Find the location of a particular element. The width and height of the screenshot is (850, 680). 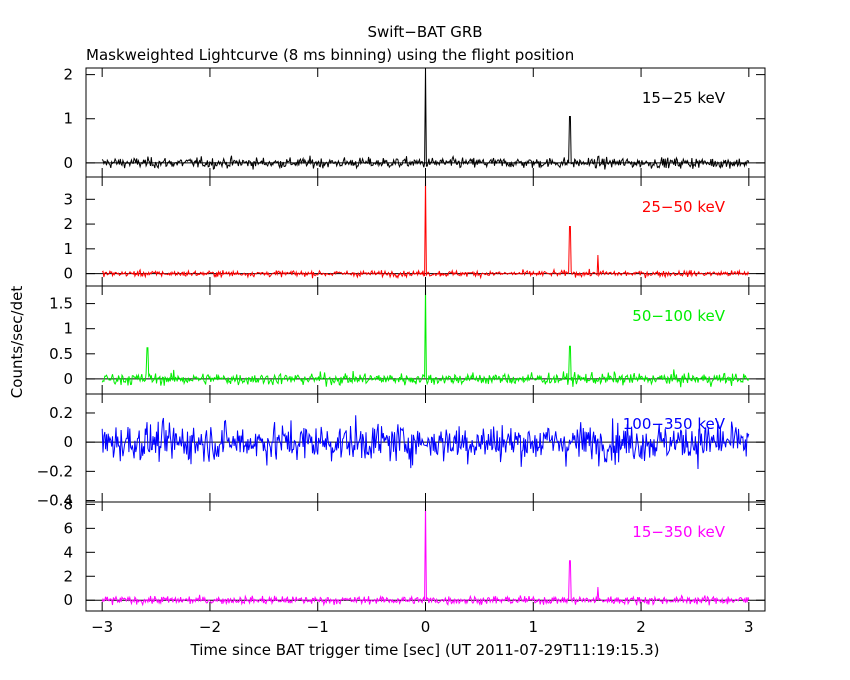

x-tick-label: 3 is located at coordinates (749, 627).